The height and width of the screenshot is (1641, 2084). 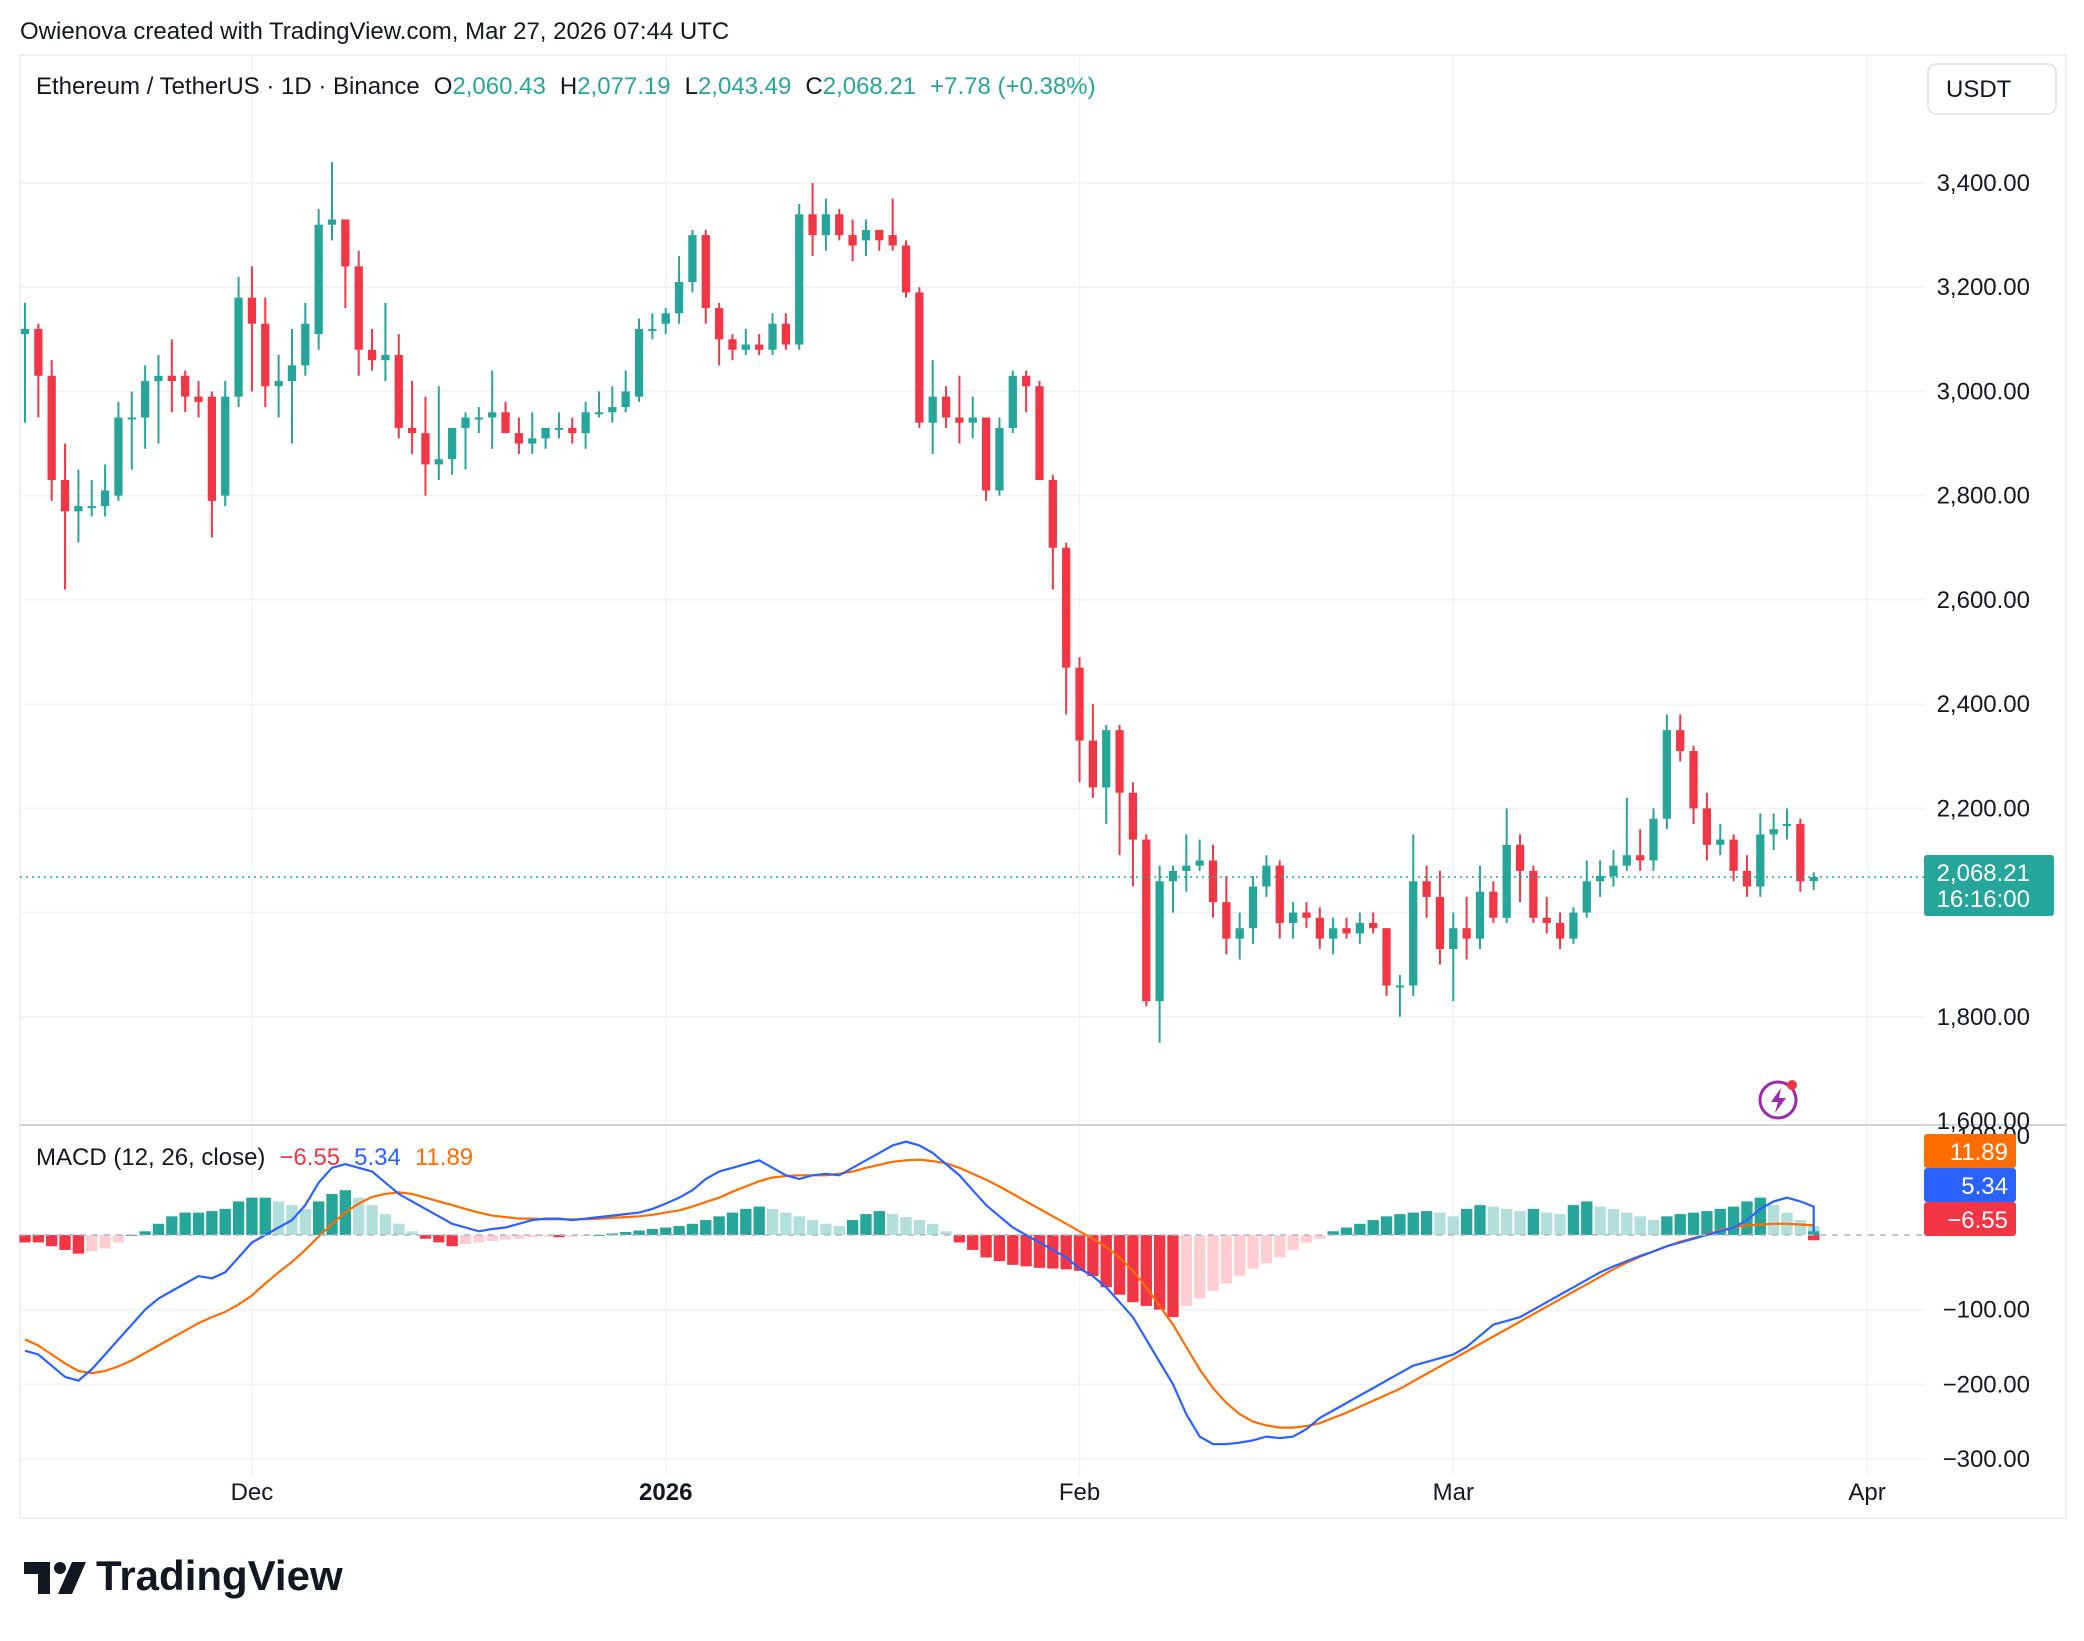 I want to click on macd-histogram-value: −6.55, so click(x=309, y=1157).